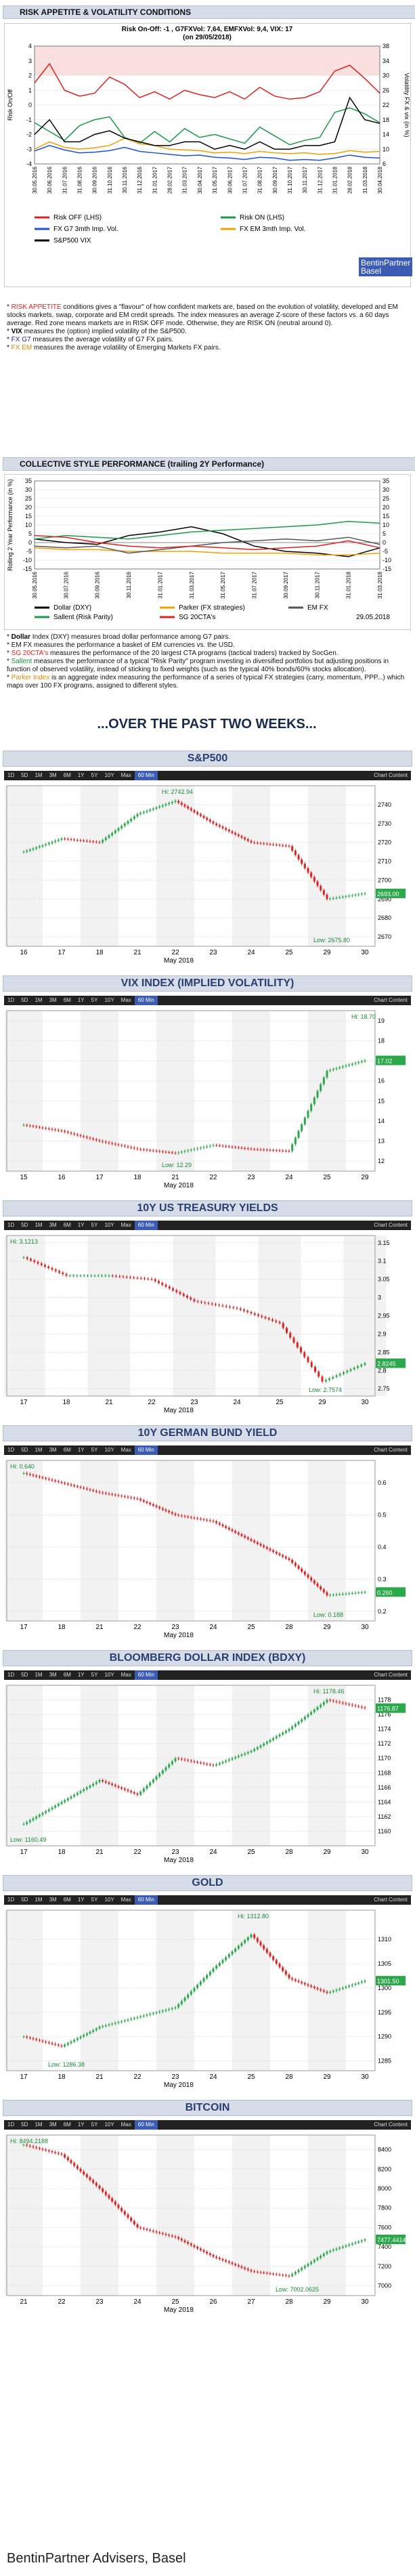  I want to click on x-tick: 21, so click(175, 1177).